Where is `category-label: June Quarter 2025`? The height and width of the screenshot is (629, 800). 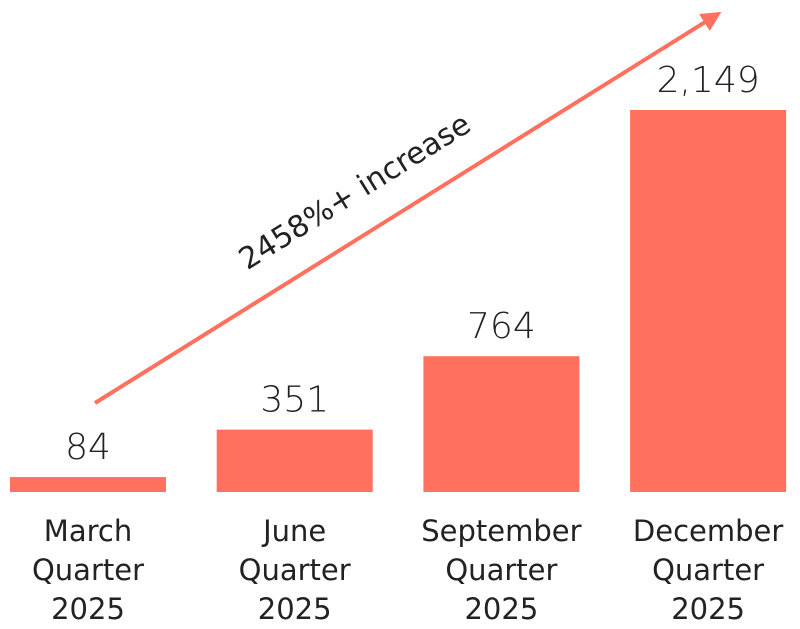
category-label: June Quarter 2025 is located at coordinates (294, 570).